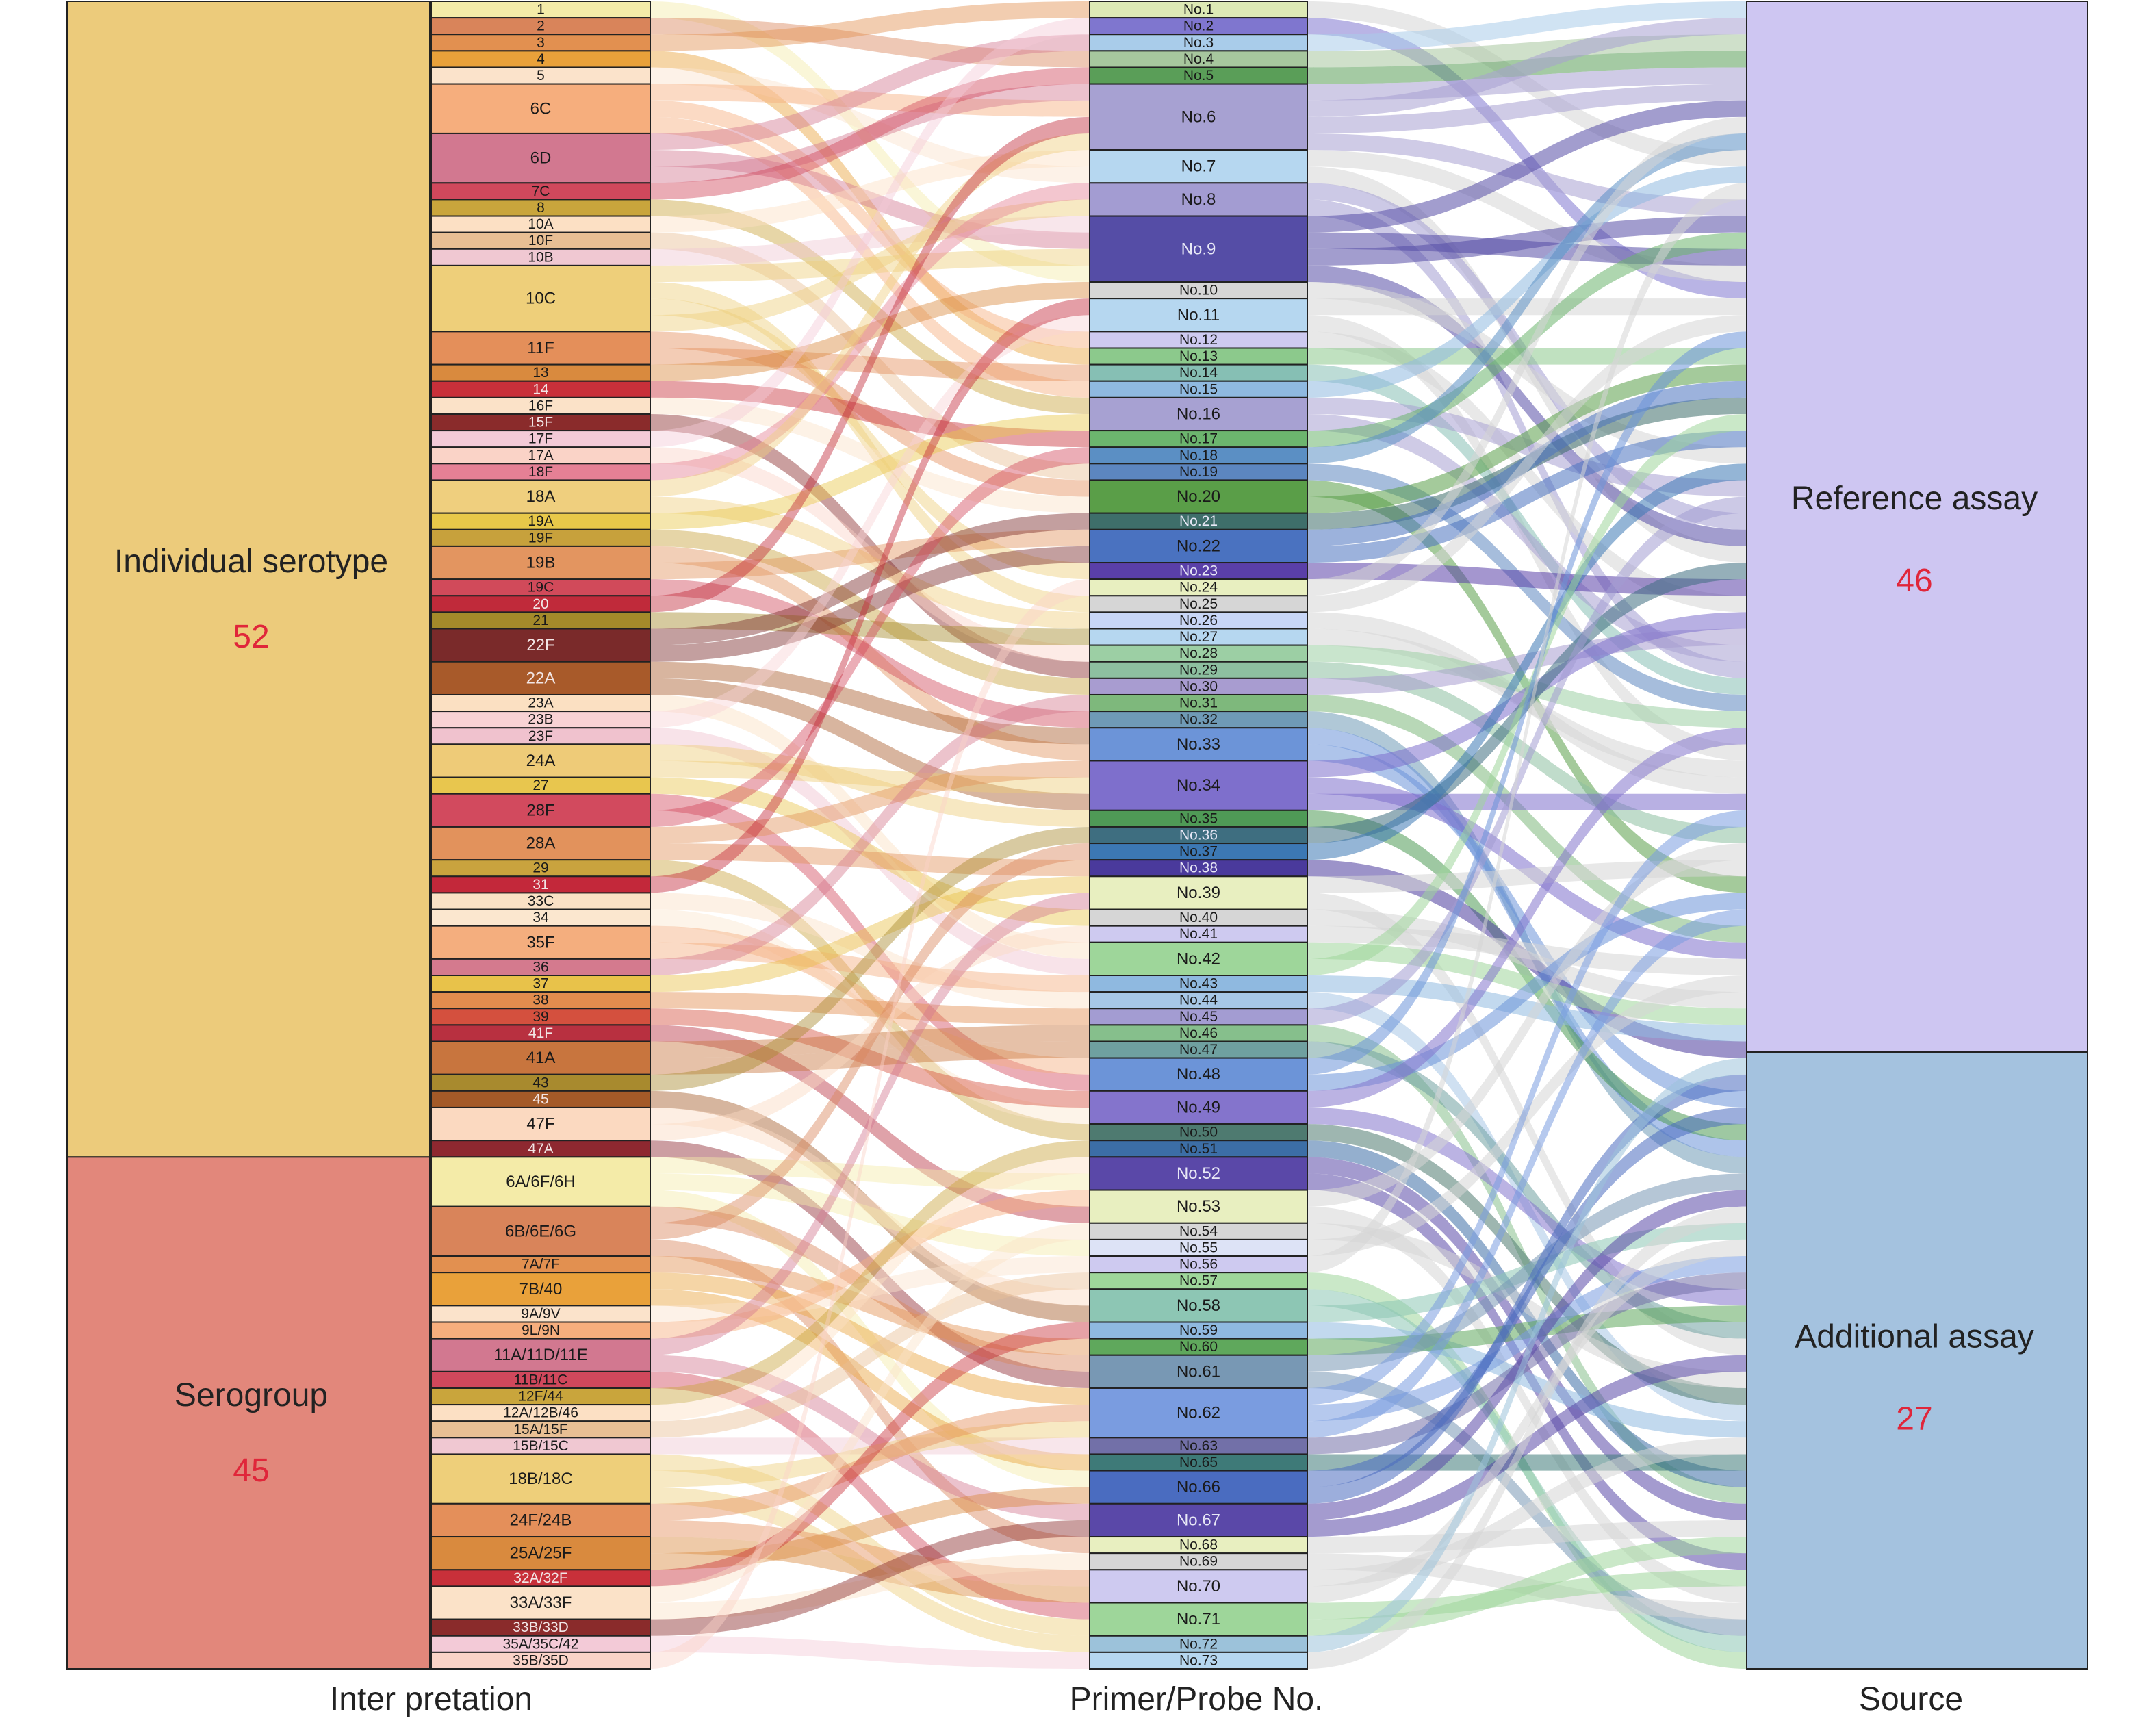 Image resolution: width=2156 pixels, height=1727 pixels. Describe the element at coordinates (1198, 835) in the screenshot. I see `primer-label: No.36` at that location.